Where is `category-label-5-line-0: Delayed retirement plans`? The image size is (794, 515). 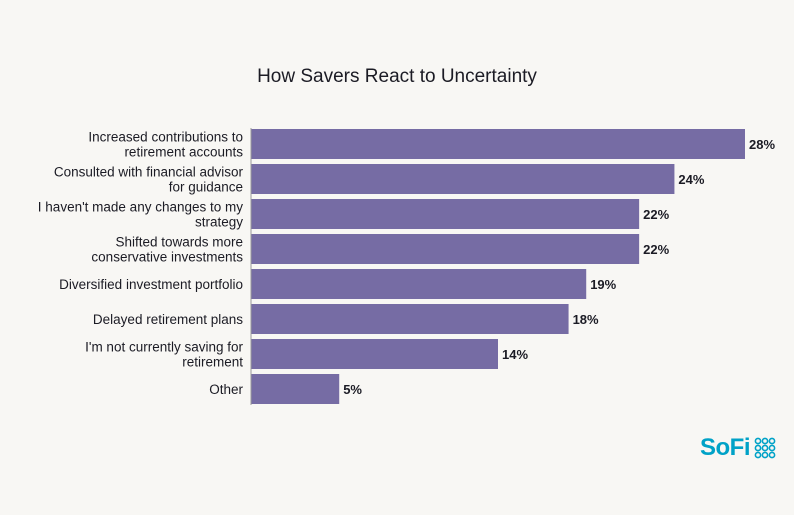 category-label-5-line-0: Delayed retirement plans is located at coordinates (168, 319).